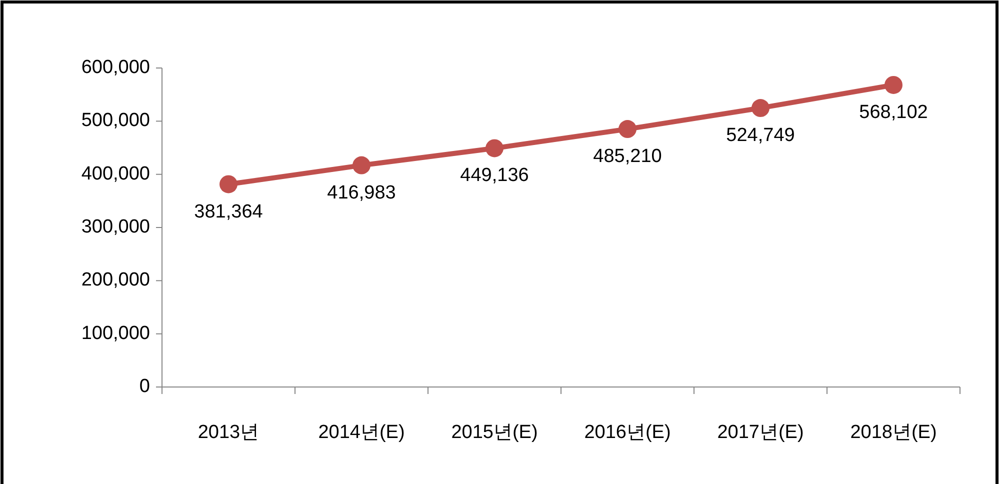 This screenshot has height=484, width=999. Describe the element at coordinates (144, 387) in the screenshot. I see `y-tick-label: 0` at that location.